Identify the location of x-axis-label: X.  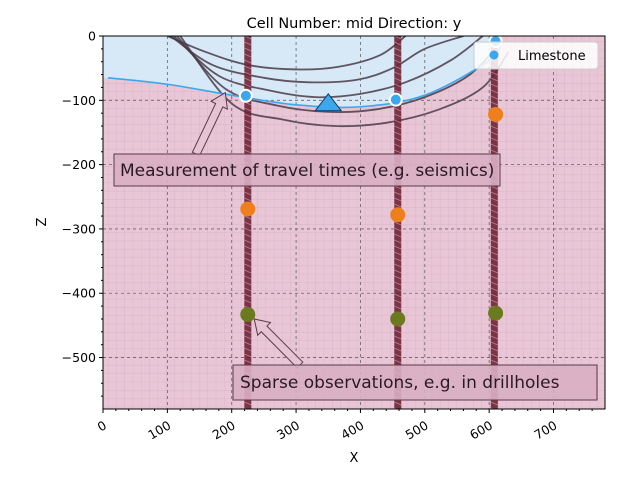
(354, 458).